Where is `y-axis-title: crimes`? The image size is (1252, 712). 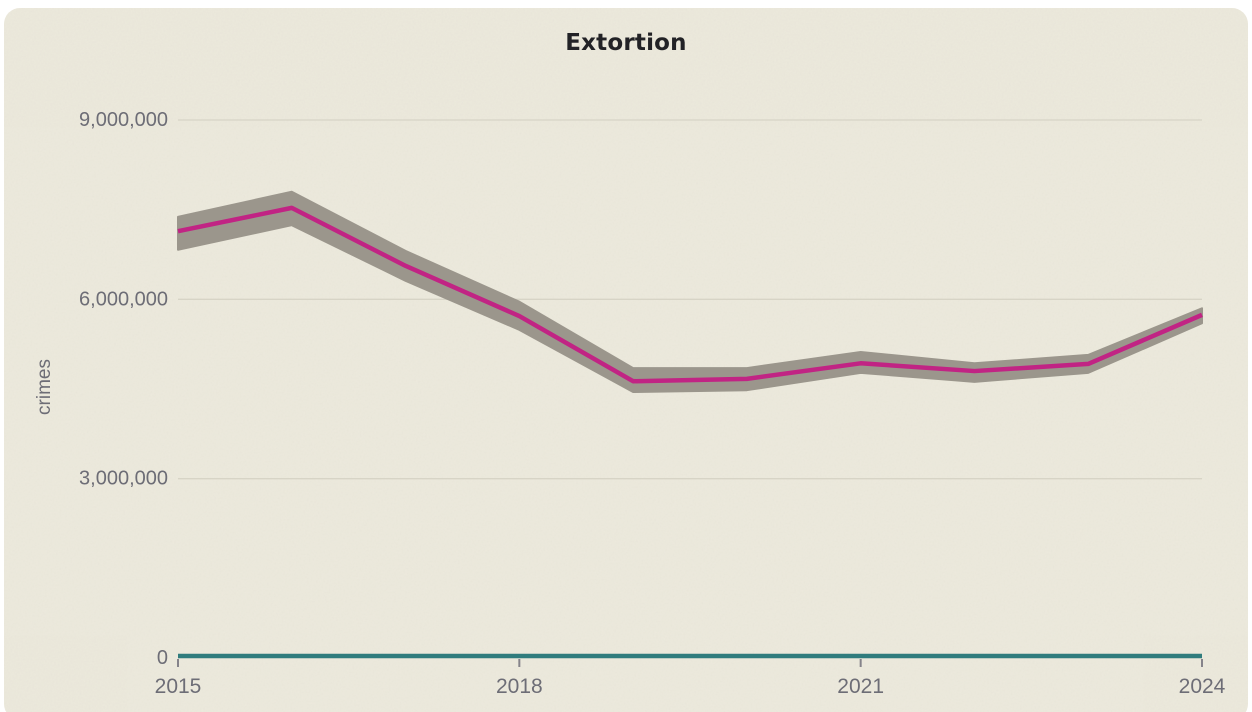
y-axis-title: crimes is located at coordinates (44, 387).